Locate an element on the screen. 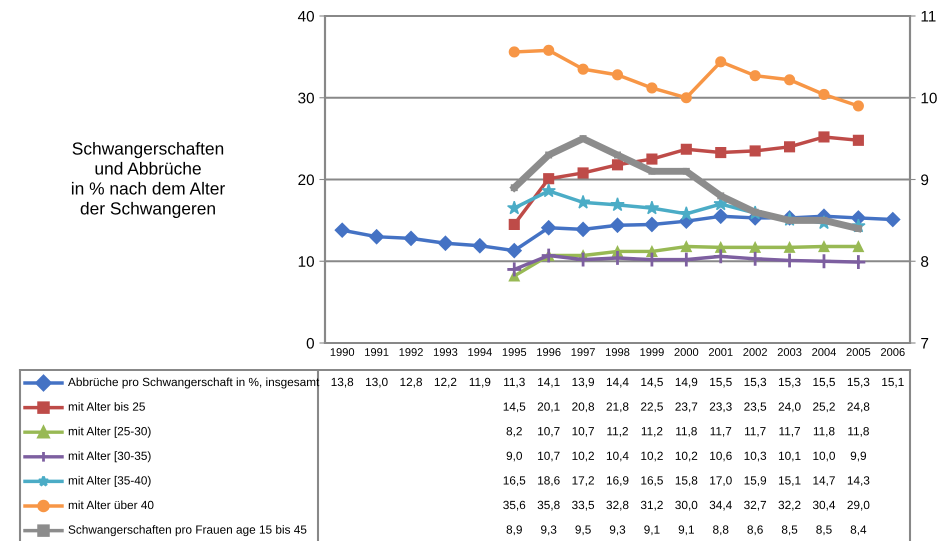 The width and height of the screenshot is (951, 541). y2-tick-label: 7 is located at coordinates (924, 343).